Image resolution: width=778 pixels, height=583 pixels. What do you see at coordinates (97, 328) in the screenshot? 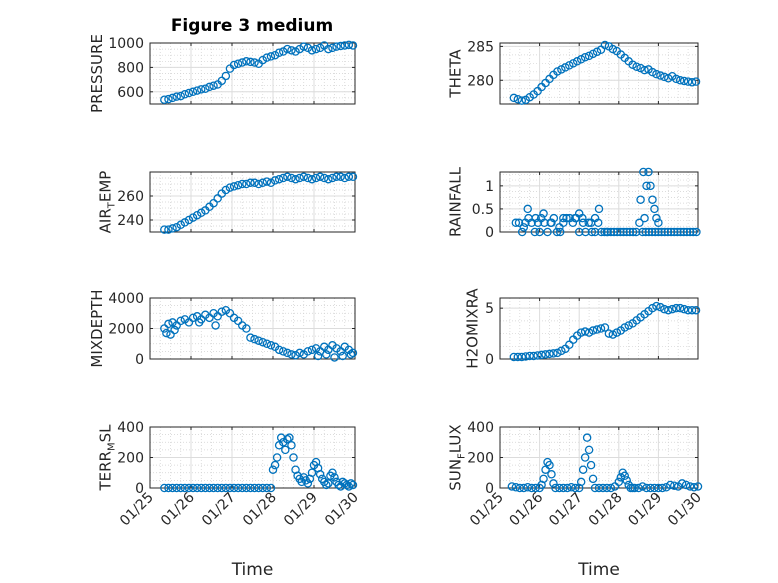
I see `y-axis-label: MIXDEPTH` at bounding box center [97, 328].